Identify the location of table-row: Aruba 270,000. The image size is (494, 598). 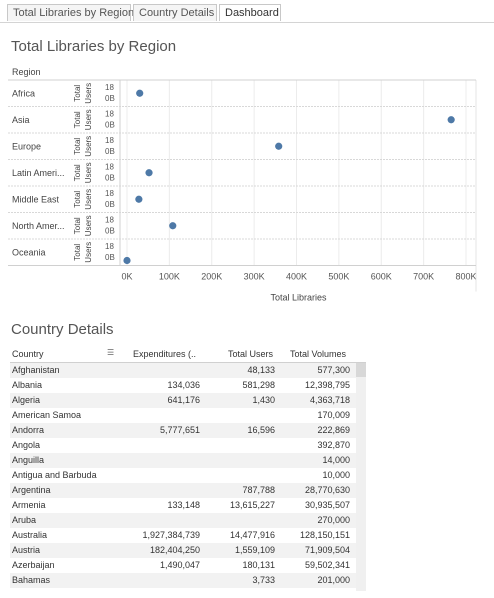
(188, 520).